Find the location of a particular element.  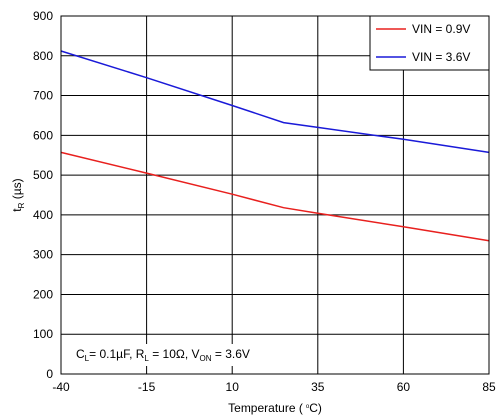

x-axis-title: Temperature (oC) is located at coordinates (275, 408).